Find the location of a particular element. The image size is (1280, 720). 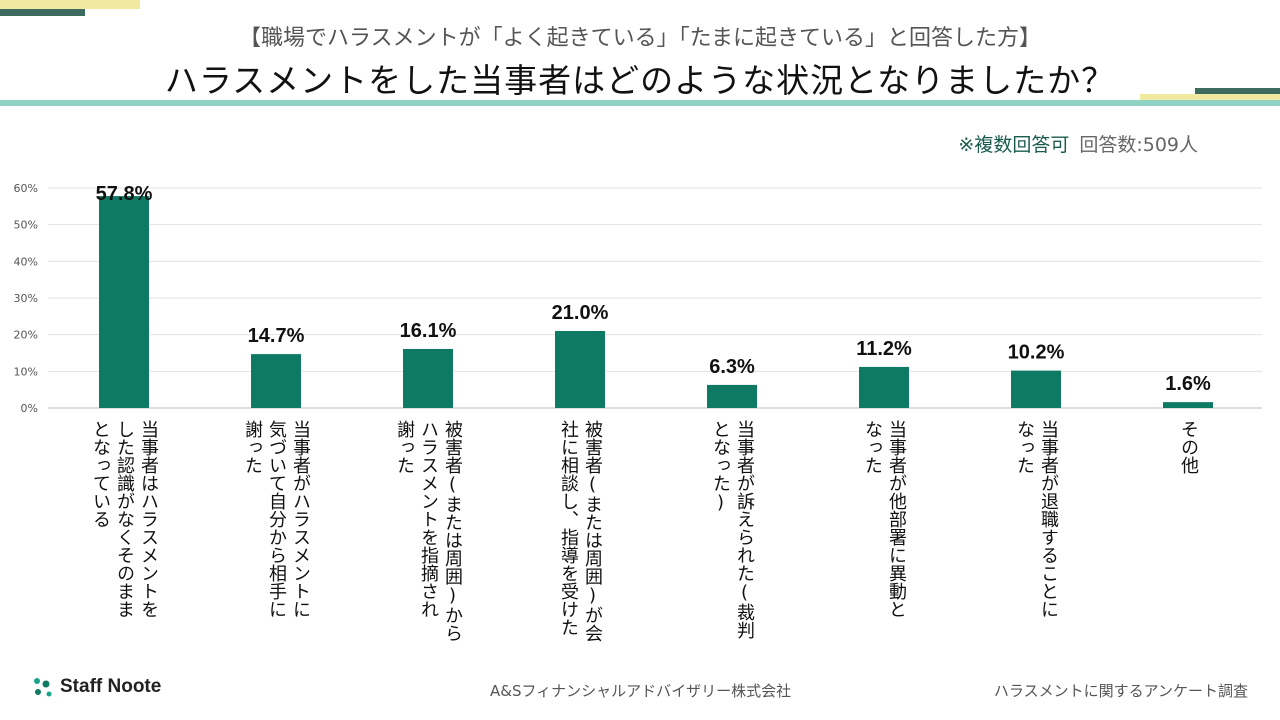

top-dark-band is located at coordinates (42, 12).